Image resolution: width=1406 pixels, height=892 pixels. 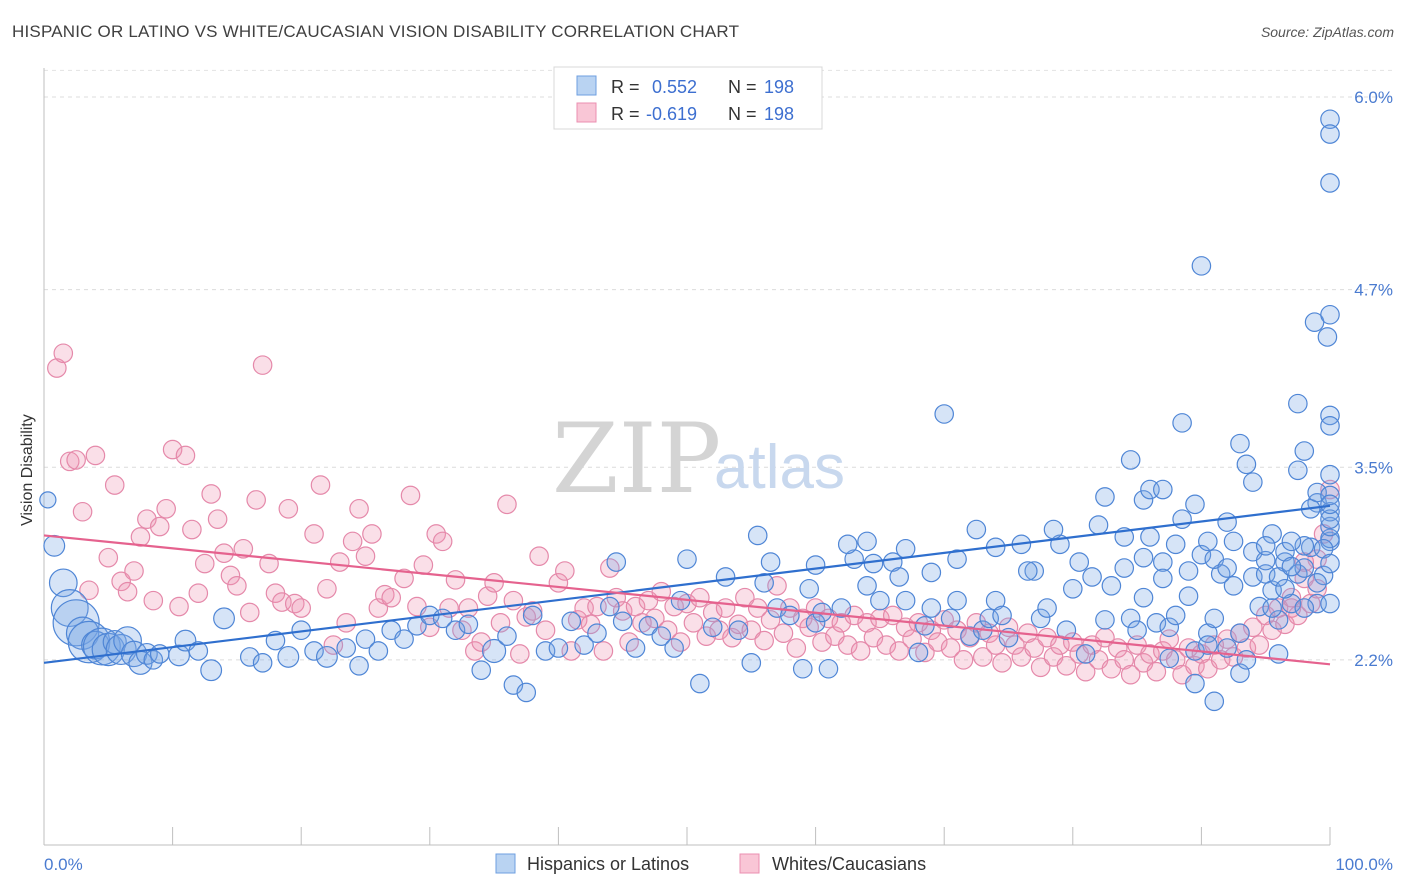 What do you see at coordinates (749, 863) in the screenshot?
I see `bottom-legend-swatch-pink` at bounding box center [749, 863].